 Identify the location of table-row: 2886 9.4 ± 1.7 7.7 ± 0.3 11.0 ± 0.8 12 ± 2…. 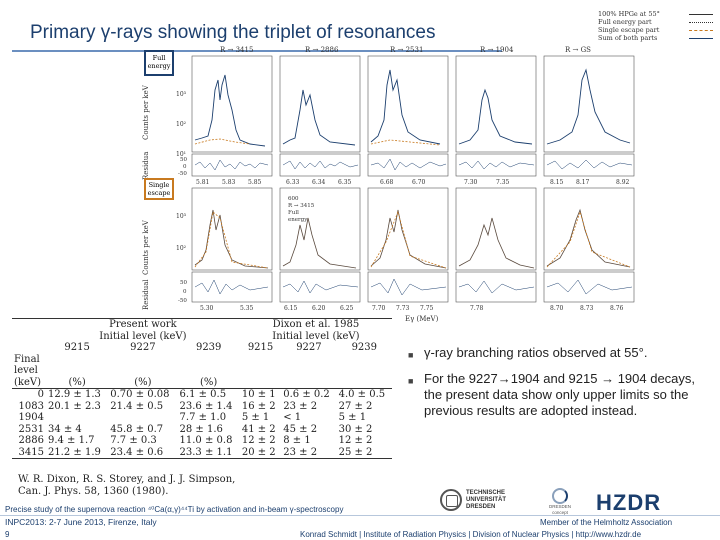
(195, 440).